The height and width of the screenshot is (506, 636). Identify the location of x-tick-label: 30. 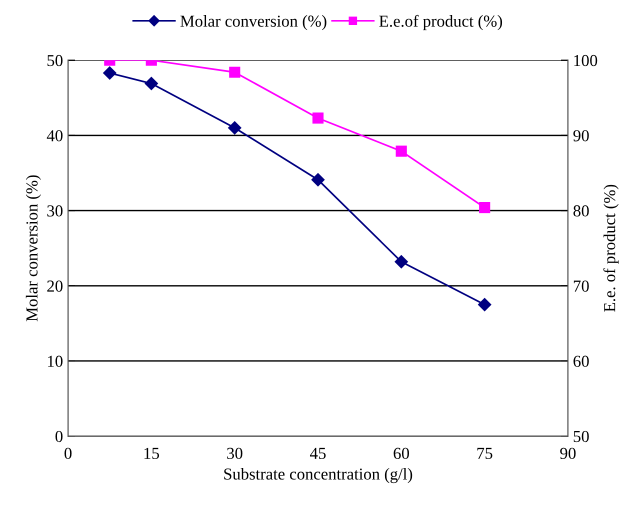
(234, 454).